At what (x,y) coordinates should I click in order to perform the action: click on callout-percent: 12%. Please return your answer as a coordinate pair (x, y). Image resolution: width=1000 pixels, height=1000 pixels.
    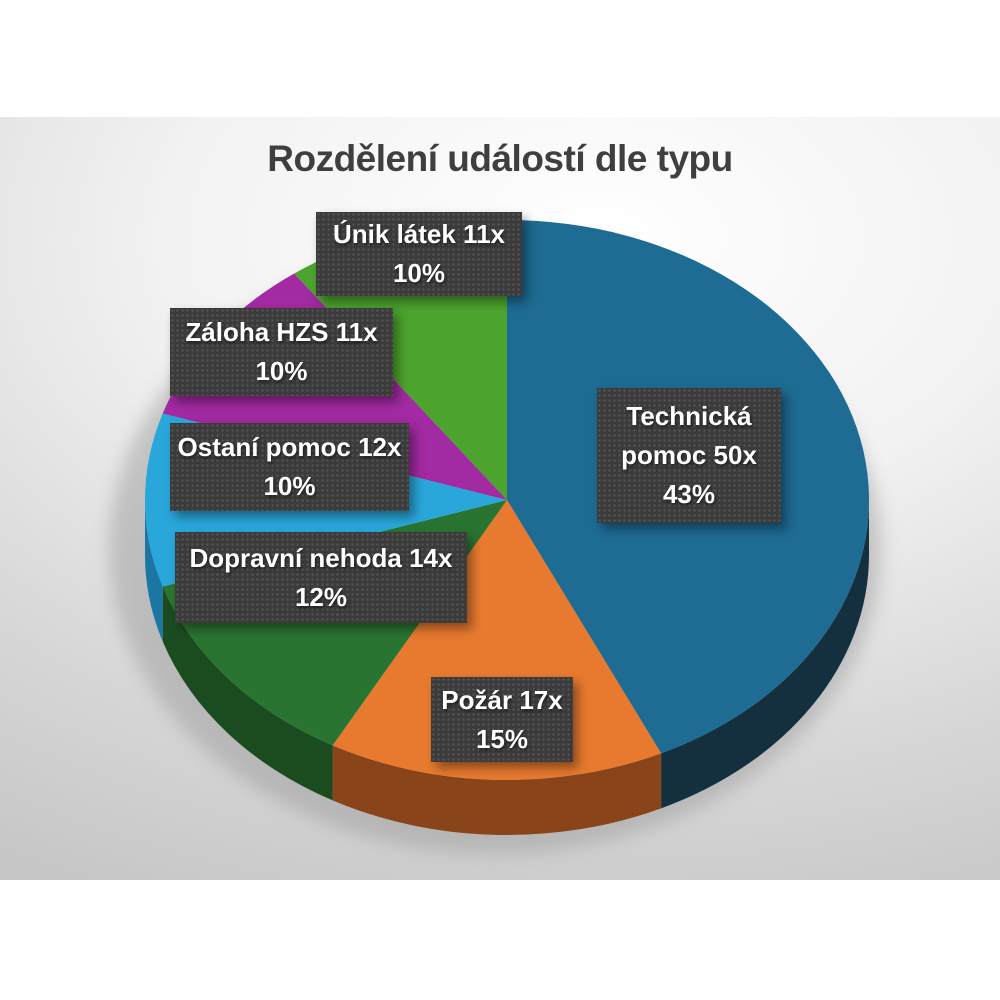
    Looking at the image, I should click on (321, 596).